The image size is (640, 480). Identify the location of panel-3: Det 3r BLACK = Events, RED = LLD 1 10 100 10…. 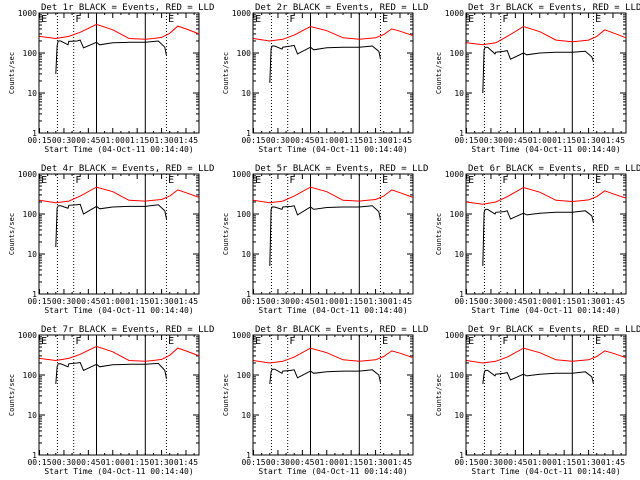
(537, 78).